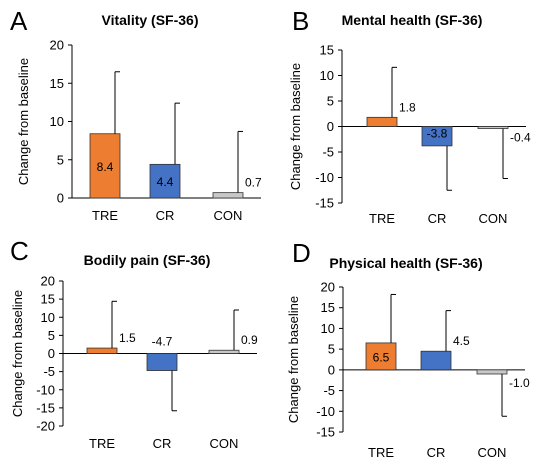 This screenshot has width=550, height=468. Describe the element at coordinates (407, 107) in the screenshot. I see `data-label-tre: 1.8` at that location.